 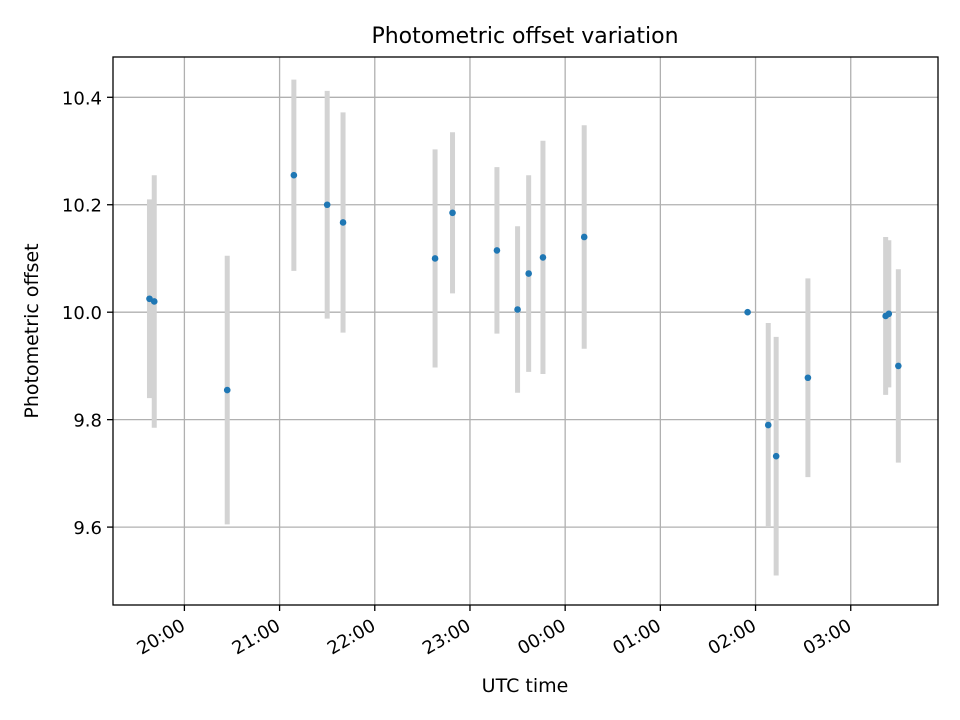 What do you see at coordinates (87, 528) in the screenshot?
I see `y-tick-label: 9.6` at bounding box center [87, 528].